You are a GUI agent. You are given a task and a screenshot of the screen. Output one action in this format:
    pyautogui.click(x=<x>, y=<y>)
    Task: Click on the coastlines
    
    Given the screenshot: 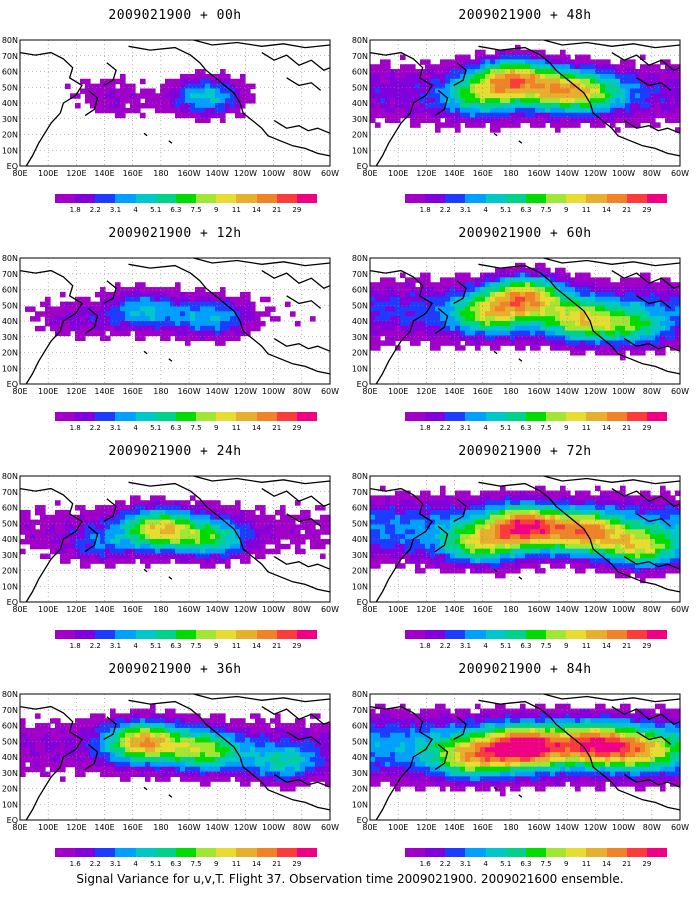 What is the action you would take?
    pyautogui.click(x=175, y=321)
    